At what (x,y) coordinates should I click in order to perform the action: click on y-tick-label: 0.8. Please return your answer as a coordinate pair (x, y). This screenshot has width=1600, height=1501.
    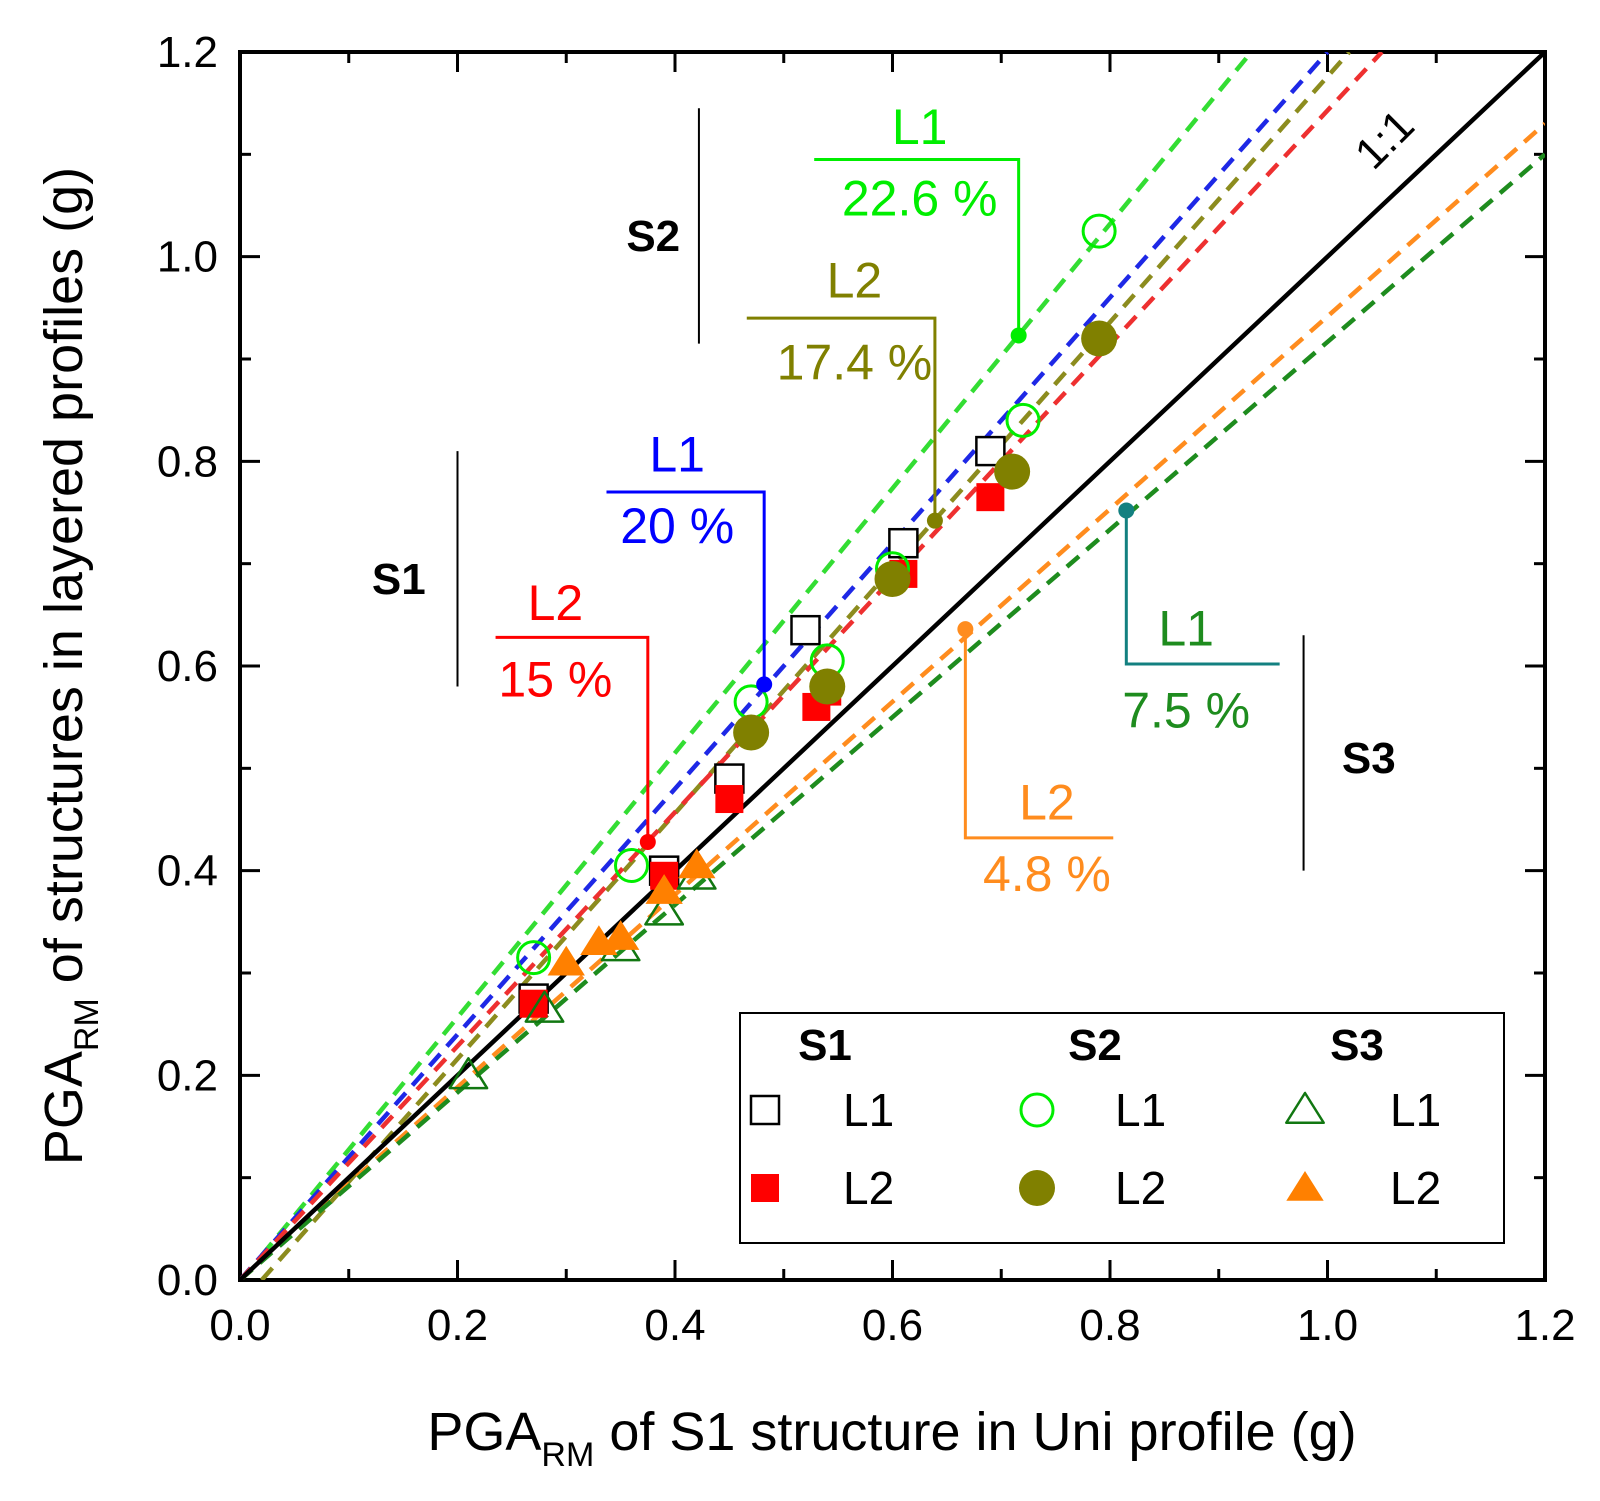
    Looking at the image, I should click on (187, 461).